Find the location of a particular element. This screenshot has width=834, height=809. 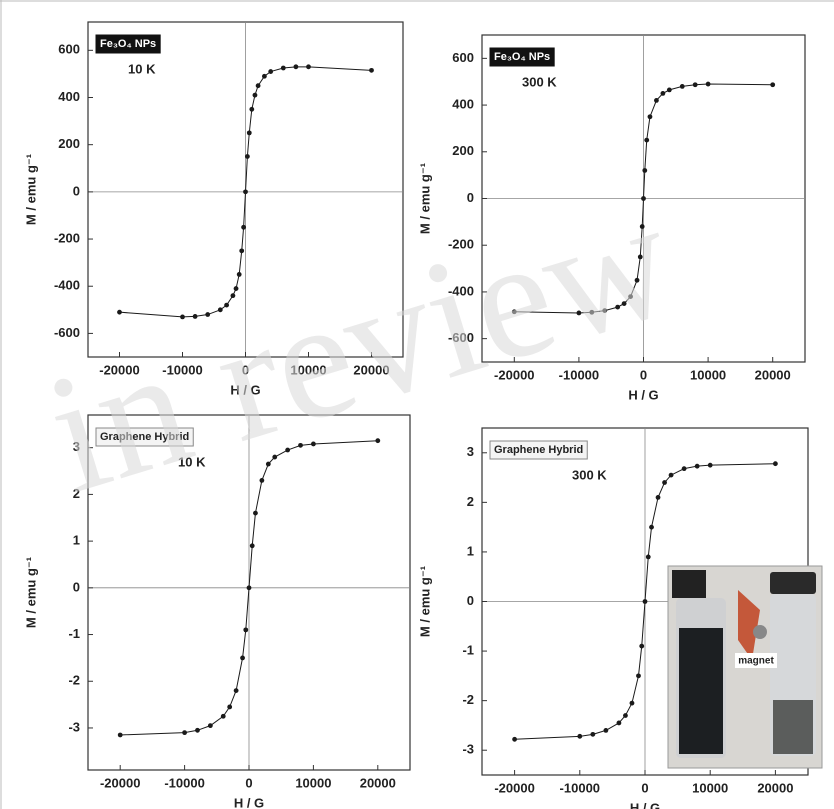

y-tick-label: -600 is located at coordinates (67, 332).